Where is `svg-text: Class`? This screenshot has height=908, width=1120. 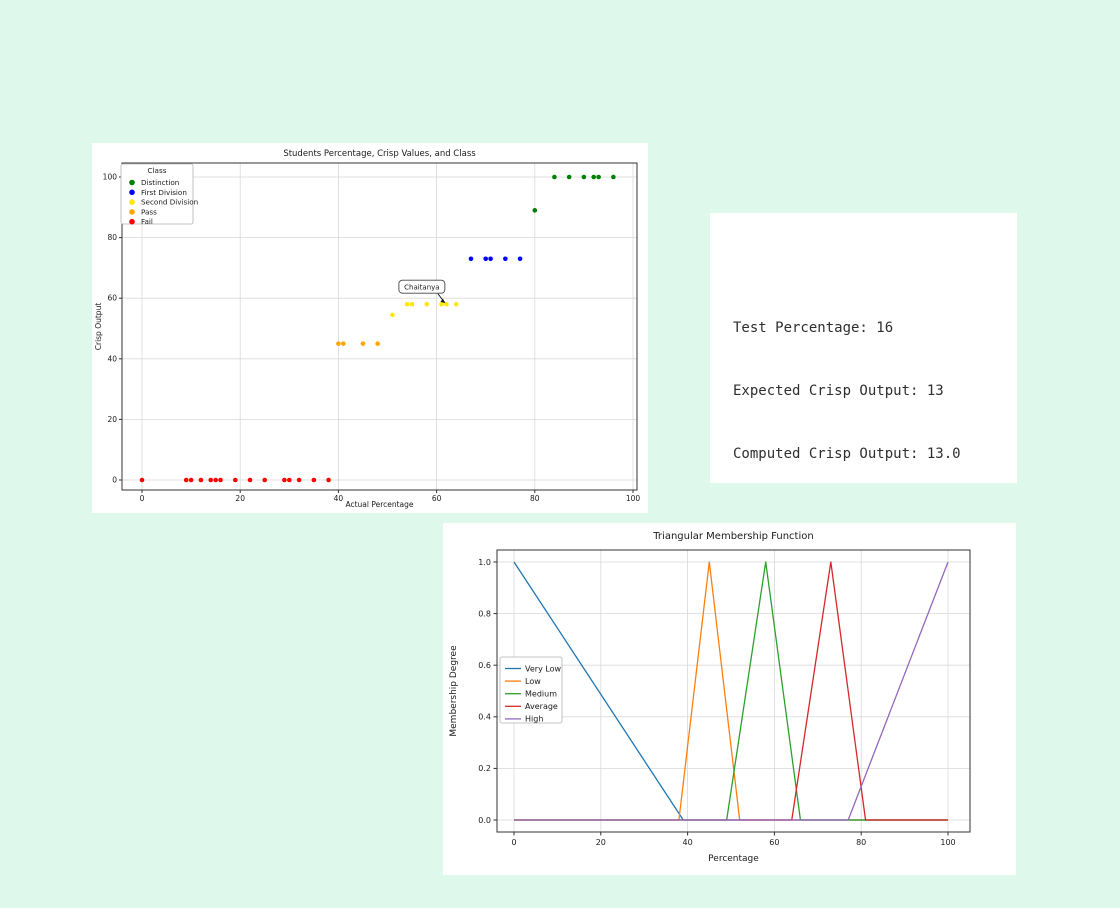 svg-text: Class is located at coordinates (157, 170).